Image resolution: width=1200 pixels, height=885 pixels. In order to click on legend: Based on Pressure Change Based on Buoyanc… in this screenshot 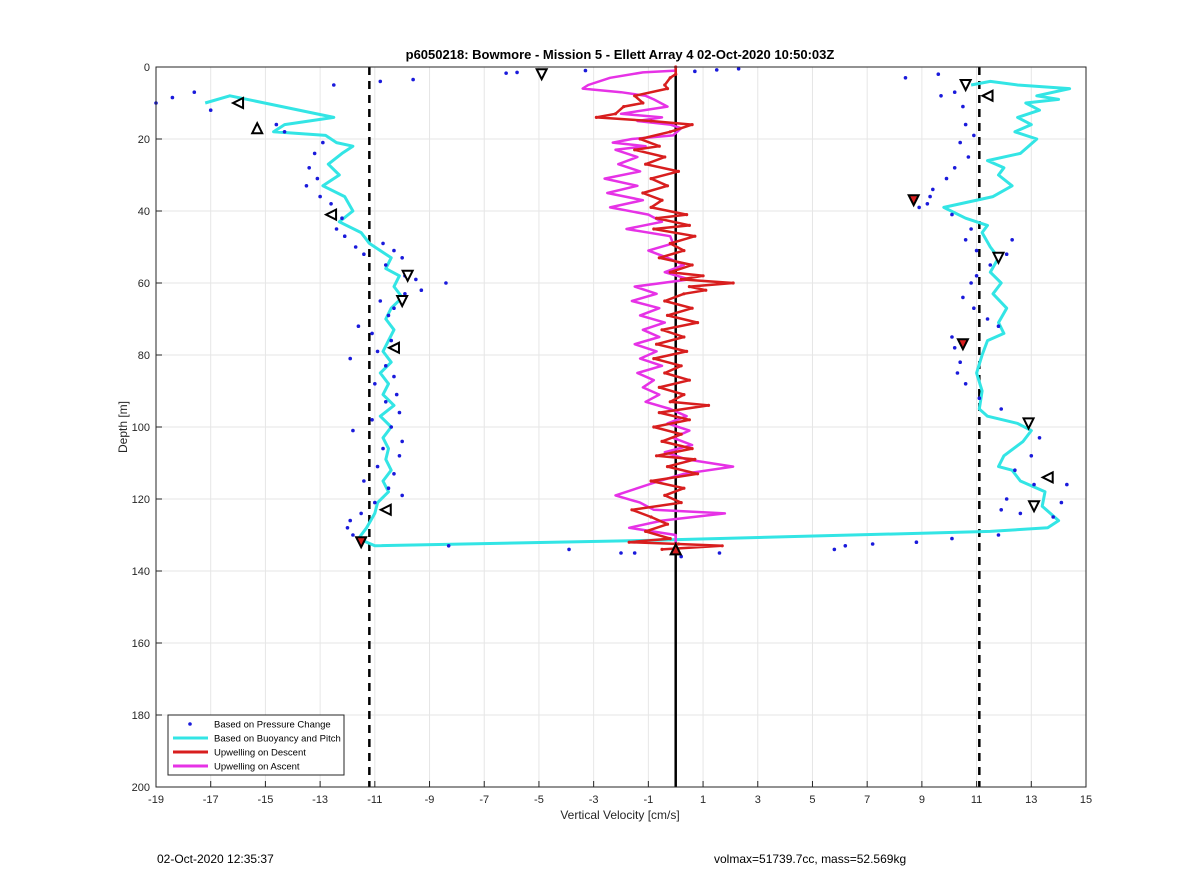, I will do `click(256, 745)`.